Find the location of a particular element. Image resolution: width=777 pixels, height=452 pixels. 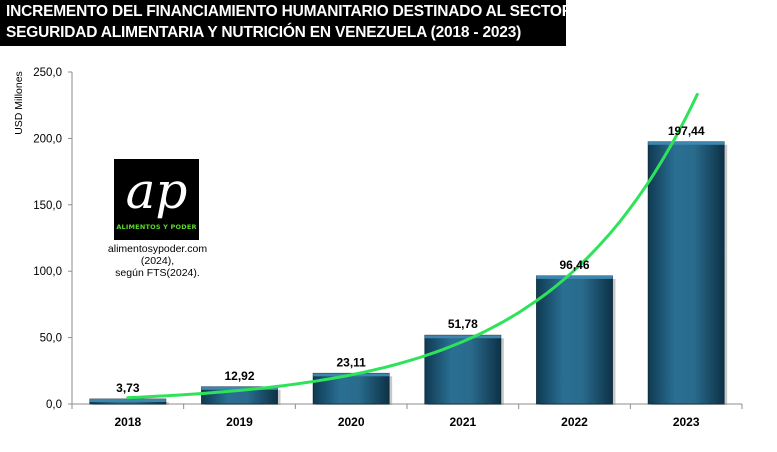

alimentos-y-poder-logo: ap ALIMENTOS Y PODER is located at coordinates (156, 199).